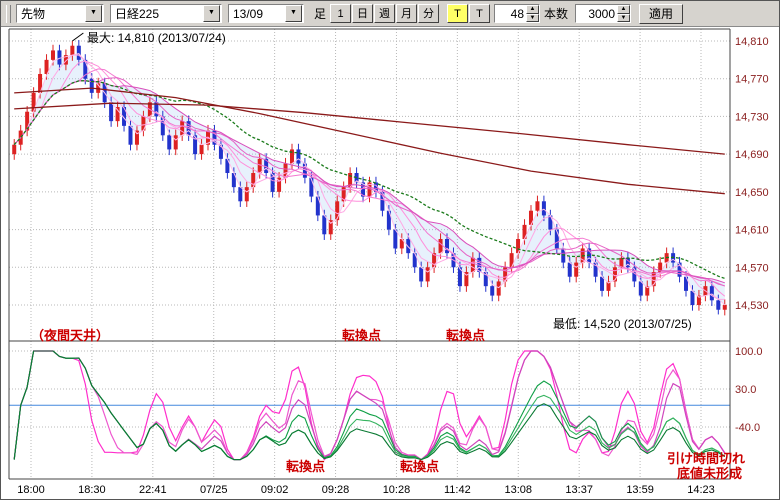  What do you see at coordinates (747, 428) in the screenshot?
I see `svg-text: -40.0` at bounding box center [747, 428].